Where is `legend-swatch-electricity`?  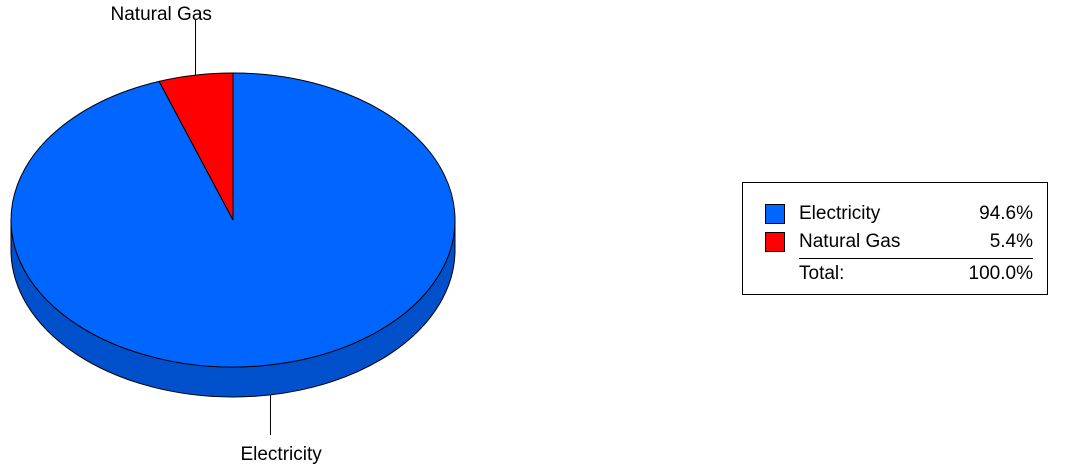
legend-swatch-electricity is located at coordinates (775, 214).